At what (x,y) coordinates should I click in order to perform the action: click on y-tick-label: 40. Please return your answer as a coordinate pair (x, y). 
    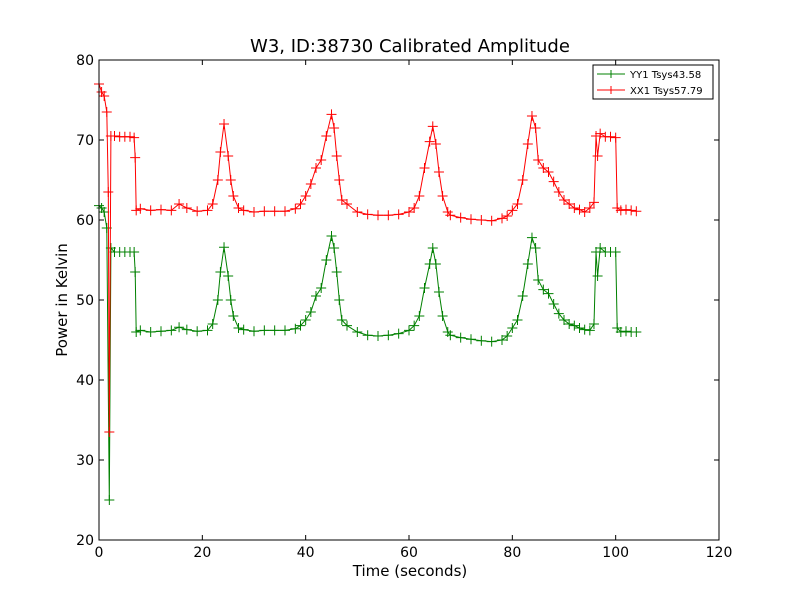
    Looking at the image, I should click on (85, 381).